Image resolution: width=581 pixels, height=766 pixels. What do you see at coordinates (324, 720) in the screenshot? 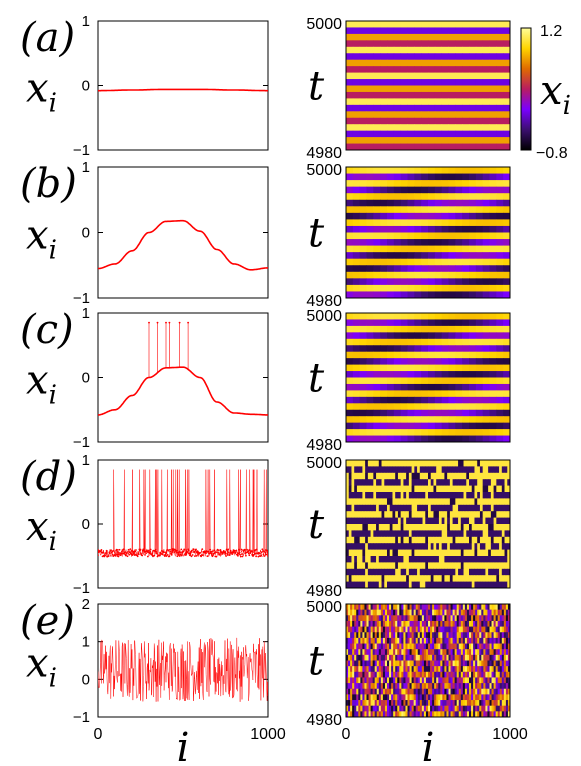
I see `t-tick-label: 4980` at bounding box center [324, 720].